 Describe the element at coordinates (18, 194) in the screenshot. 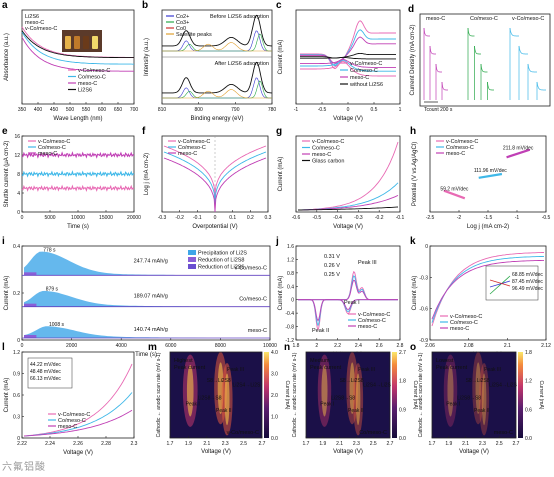

I see `y-tick-label: 4` at that location.